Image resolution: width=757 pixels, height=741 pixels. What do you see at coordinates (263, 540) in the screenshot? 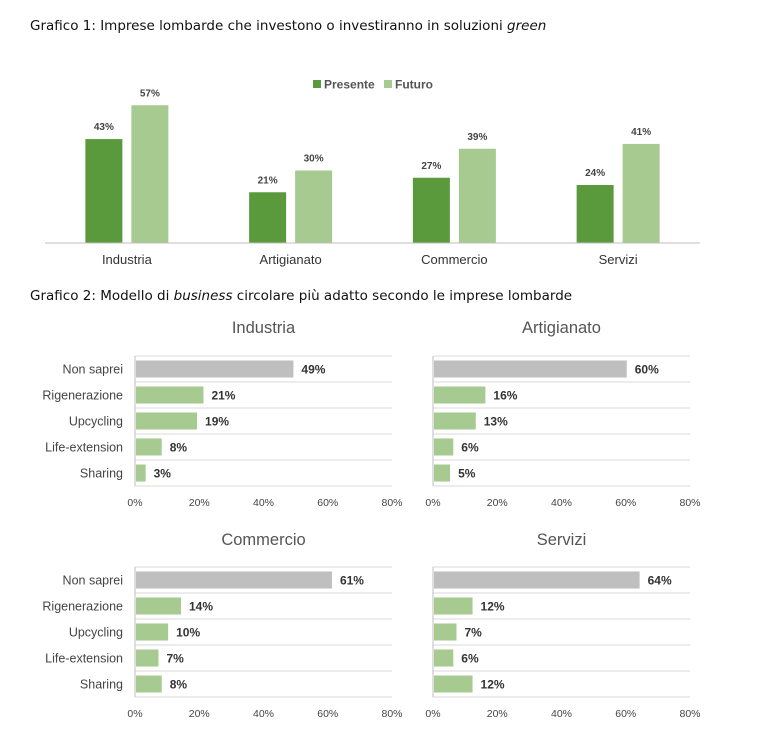
I see `panel-title: Commercio` at bounding box center [263, 540].